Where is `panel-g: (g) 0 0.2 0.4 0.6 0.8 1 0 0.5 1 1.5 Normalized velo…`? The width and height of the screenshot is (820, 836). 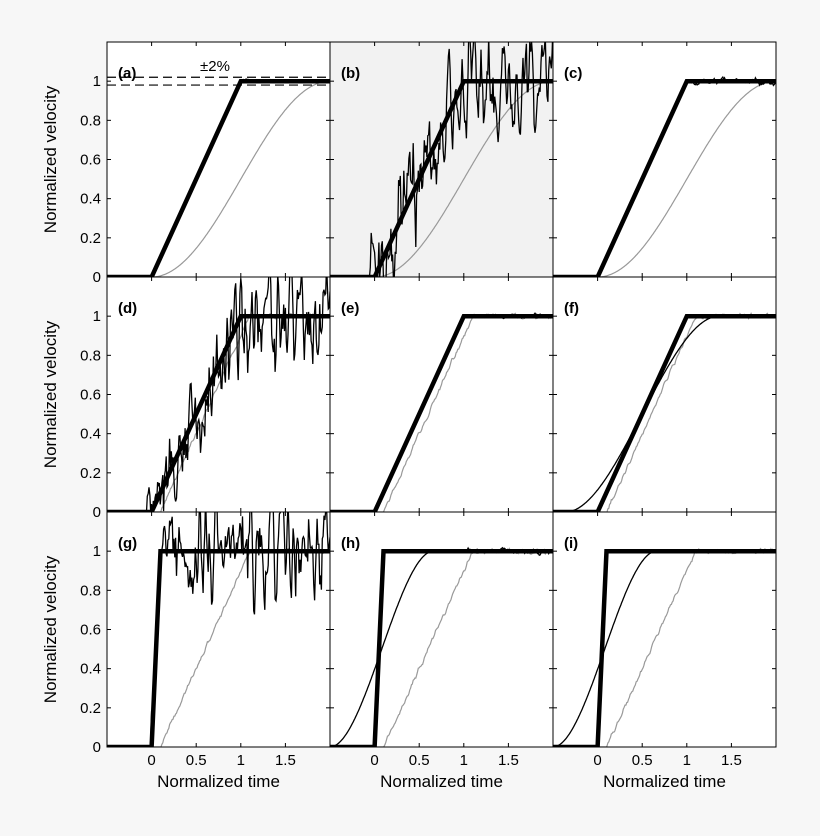
panel-g: (g) 0 0.2 0.4 0.6 0.8 1 0 0.5 1 1.5 Normalized velo… is located at coordinates (186, 651).